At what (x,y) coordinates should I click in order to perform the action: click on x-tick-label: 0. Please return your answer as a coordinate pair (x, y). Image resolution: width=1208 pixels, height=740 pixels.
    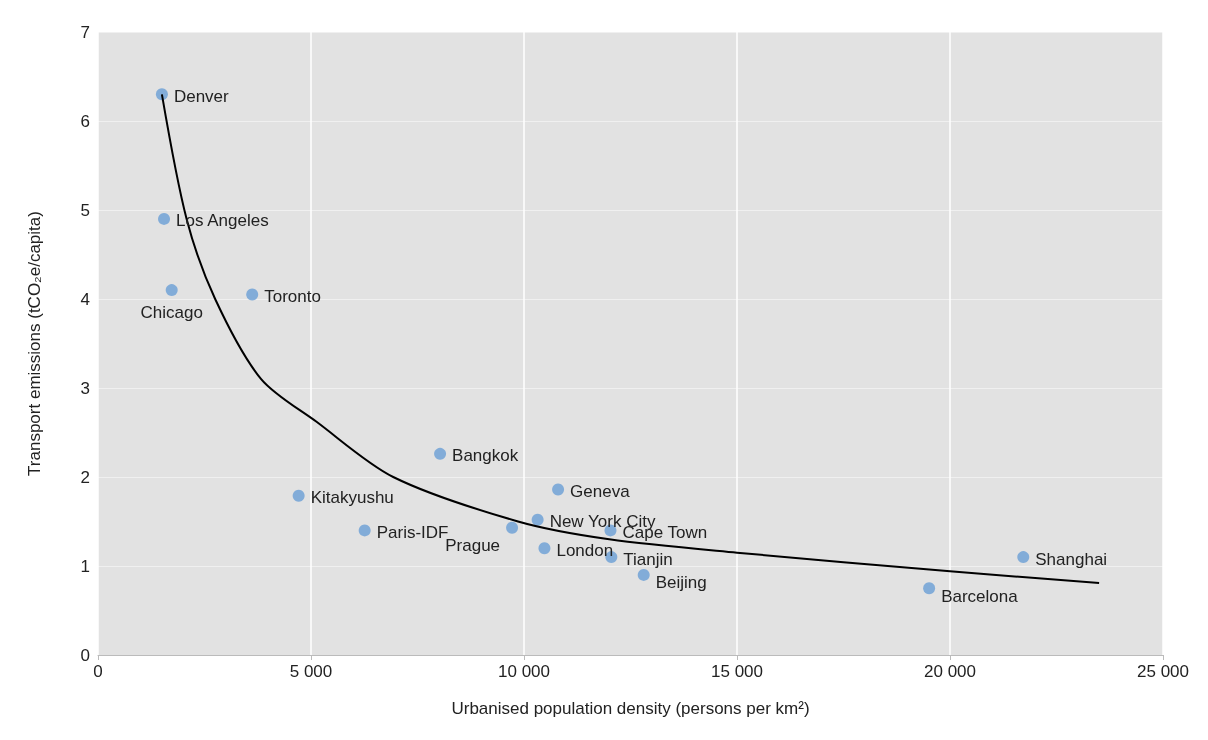
    Looking at the image, I should click on (98, 671).